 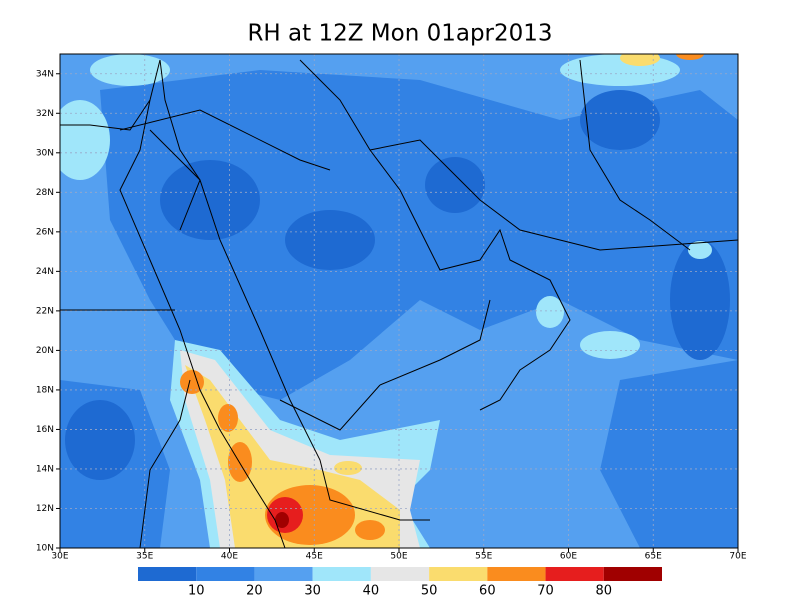 What do you see at coordinates (45, 193) in the screenshot?
I see `lat-tick-label: 28N` at bounding box center [45, 193].